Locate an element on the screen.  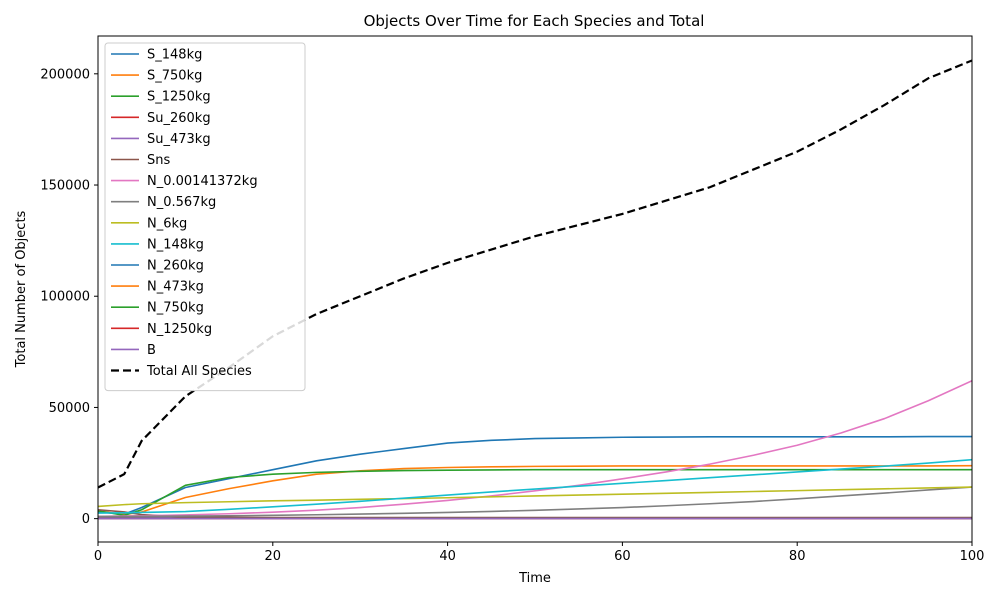
legend-entry-label: N_1250kg is located at coordinates (179, 329).